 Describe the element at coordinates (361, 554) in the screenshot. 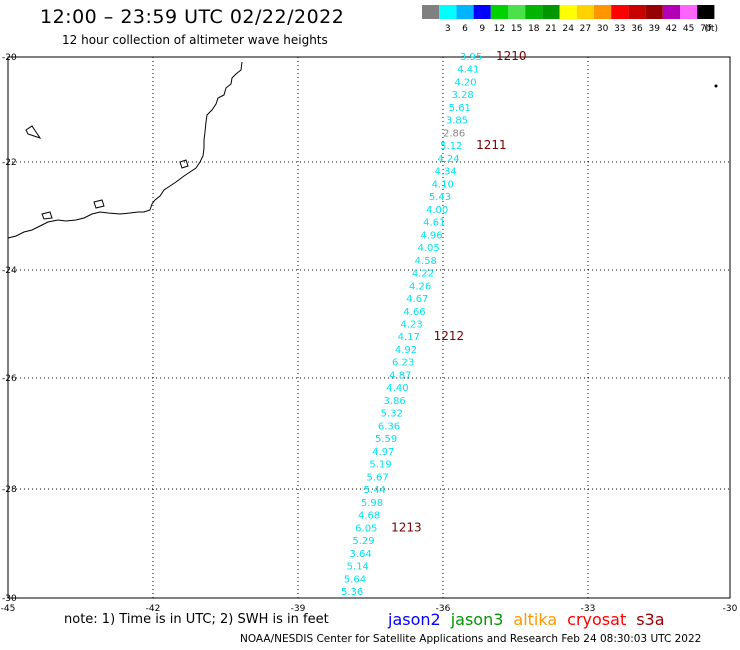

I see `wave-height-label: 3.64` at that location.